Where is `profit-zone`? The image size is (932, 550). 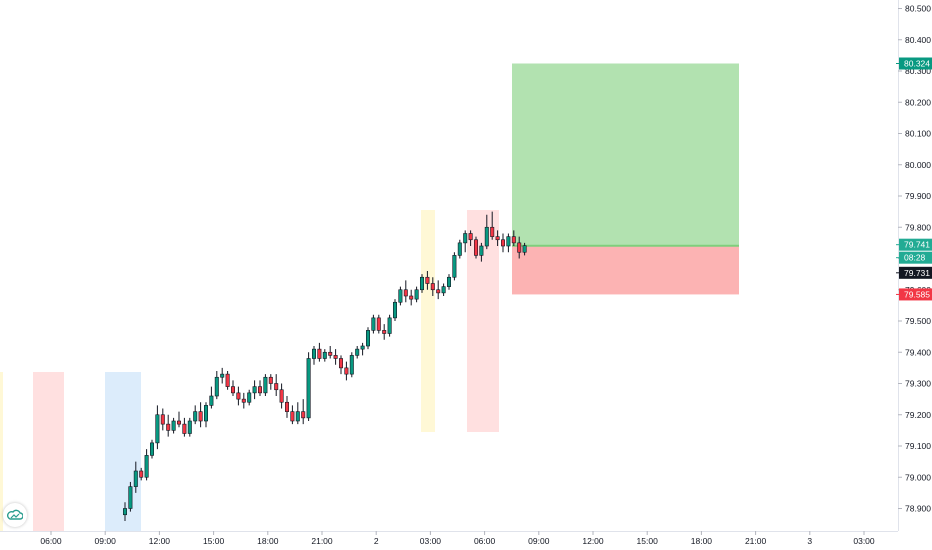
profit-zone is located at coordinates (625, 154).